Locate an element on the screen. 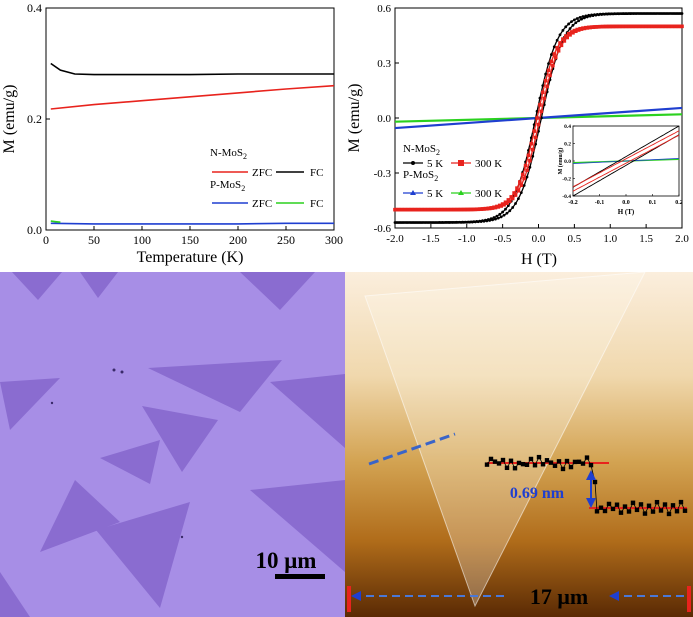 The image size is (693, 617). mh-legend-300k-label-1: 300 K is located at coordinates (488, 164).